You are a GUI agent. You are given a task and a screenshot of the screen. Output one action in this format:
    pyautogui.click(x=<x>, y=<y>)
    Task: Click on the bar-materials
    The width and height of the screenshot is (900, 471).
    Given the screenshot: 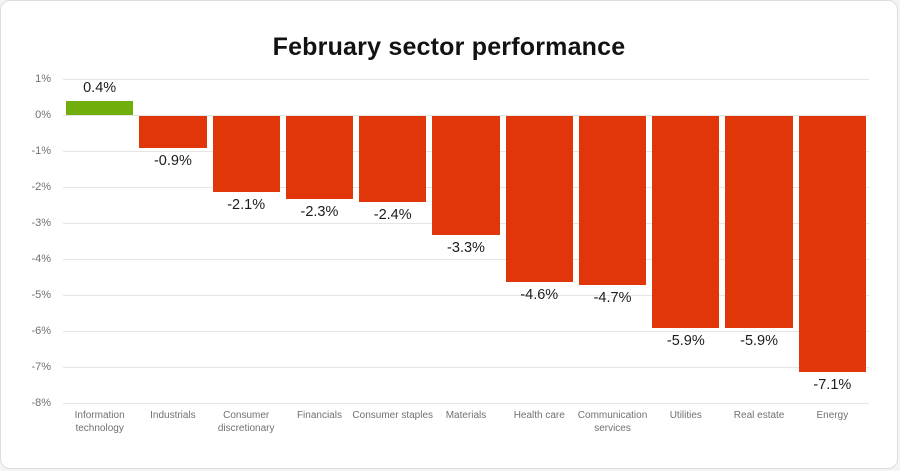 What is the action you would take?
    pyautogui.click(x=466, y=175)
    